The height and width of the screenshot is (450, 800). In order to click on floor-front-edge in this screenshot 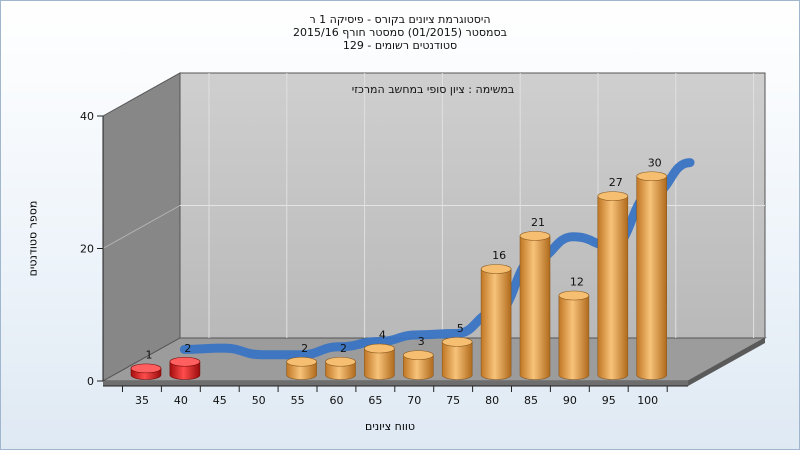, I will do `click(395, 383)`.